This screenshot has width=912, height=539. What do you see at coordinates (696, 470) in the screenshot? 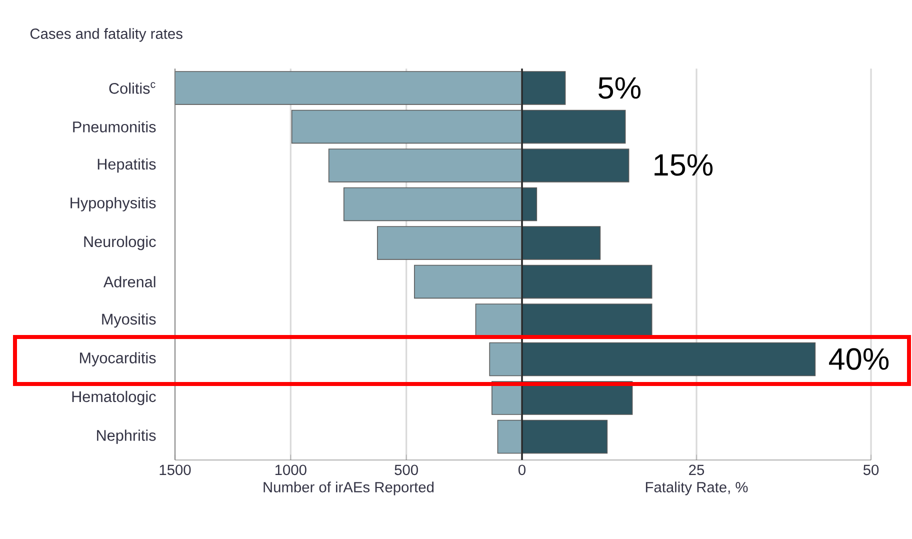
I see `x-tick-label: 25` at bounding box center [696, 470].